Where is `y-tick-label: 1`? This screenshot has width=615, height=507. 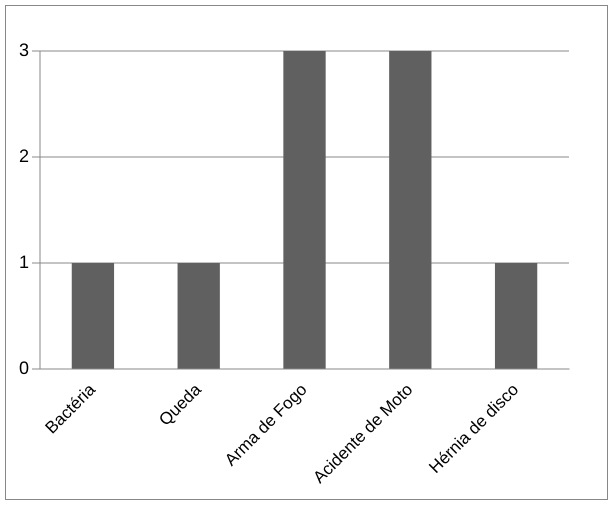 y-tick-label: 1 is located at coordinates (24, 262).